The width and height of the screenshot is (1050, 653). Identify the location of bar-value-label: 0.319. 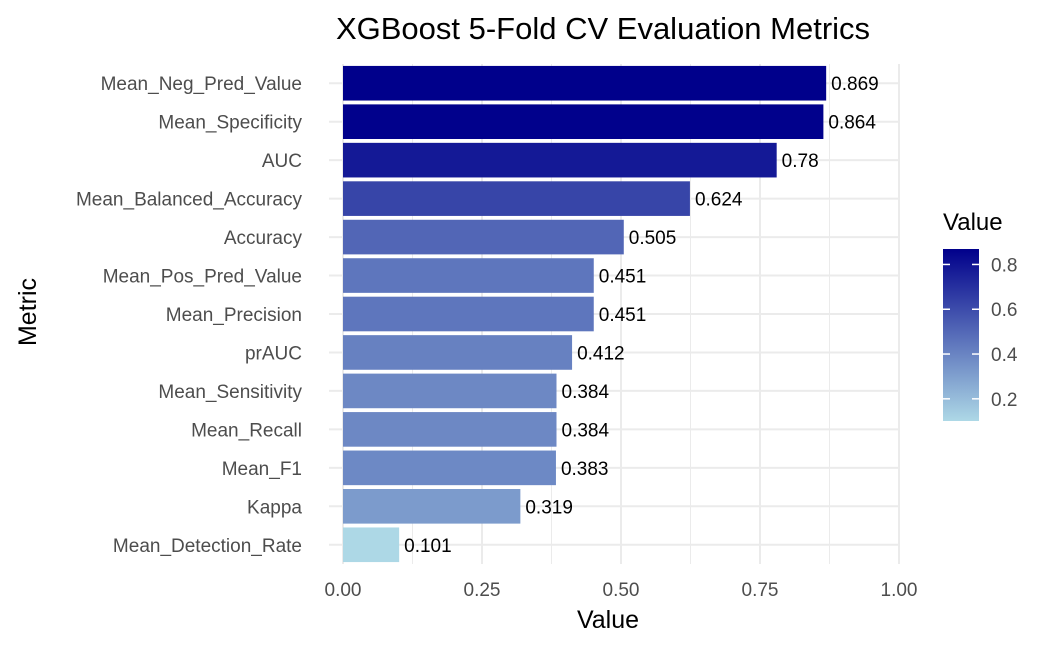
(549, 507).